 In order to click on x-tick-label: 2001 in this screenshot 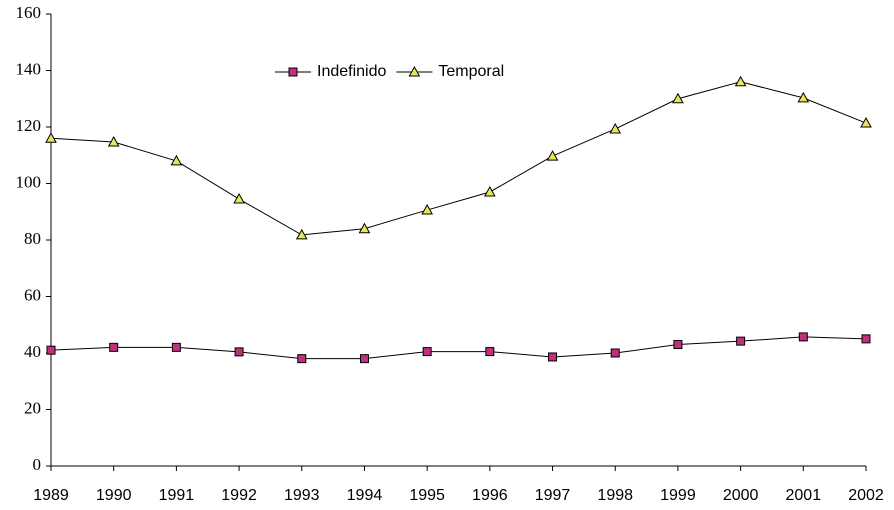, I will do `click(804, 495)`.